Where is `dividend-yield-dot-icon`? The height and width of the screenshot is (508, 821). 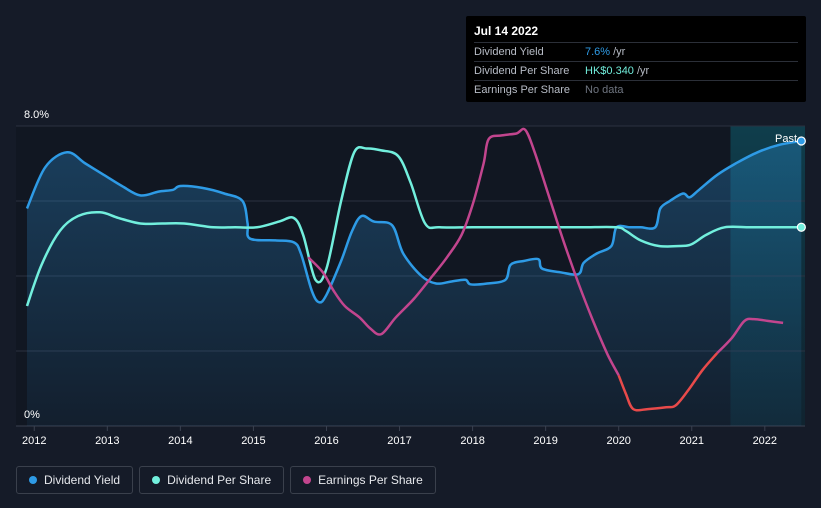 dividend-yield-dot-icon is located at coordinates (33, 480).